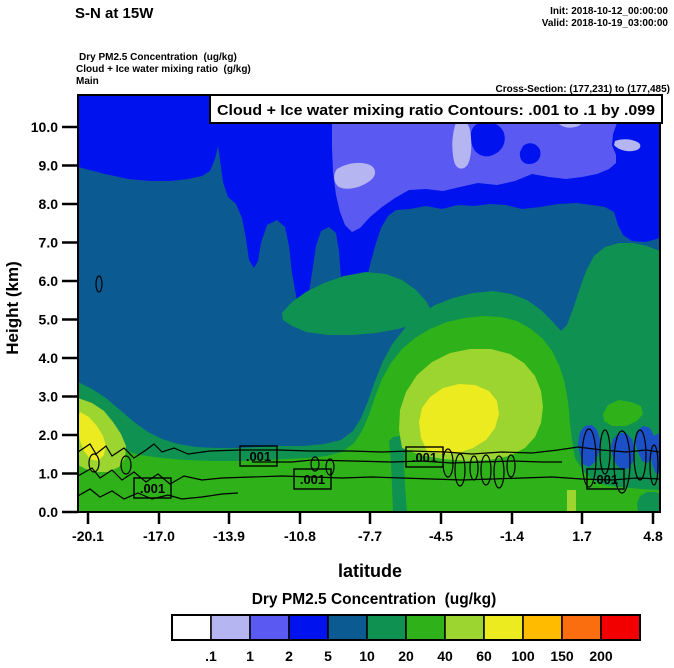 This screenshot has width=674, height=668. I want to click on fill-yellow-left, so click(92, 436).